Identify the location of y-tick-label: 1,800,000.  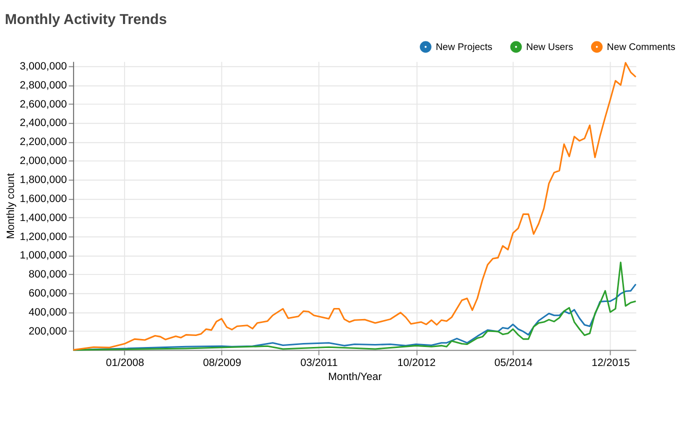
(43, 180).